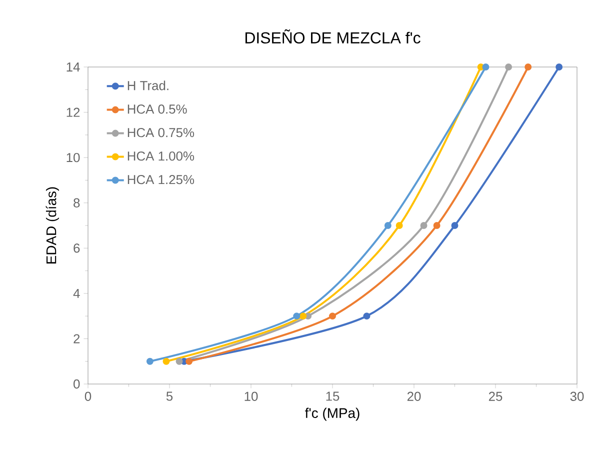 The height and width of the screenshot is (463, 590). What do you see at coordinates (52, 225) in the screenshot?
I see `y-axis-title: EDAD (días)` at bounding box center [52, 225].